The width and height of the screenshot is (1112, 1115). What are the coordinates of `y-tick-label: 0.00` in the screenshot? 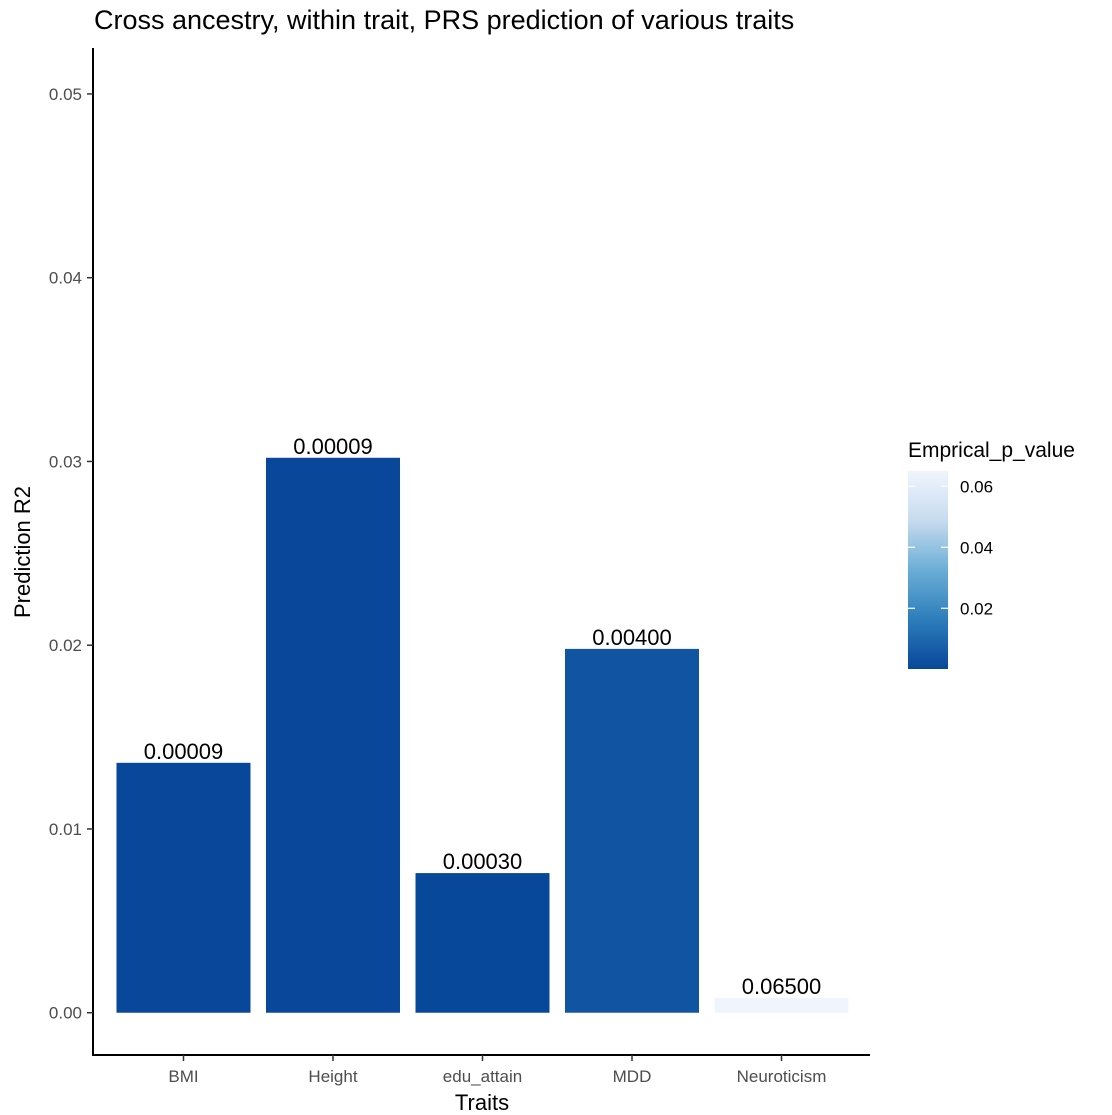 It's located at (65, 1013).